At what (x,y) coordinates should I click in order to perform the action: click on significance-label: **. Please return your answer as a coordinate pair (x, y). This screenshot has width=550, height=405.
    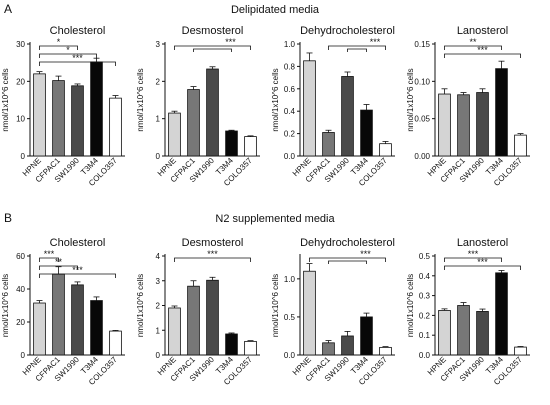
    Looking at the image, I should click on (473, 42).